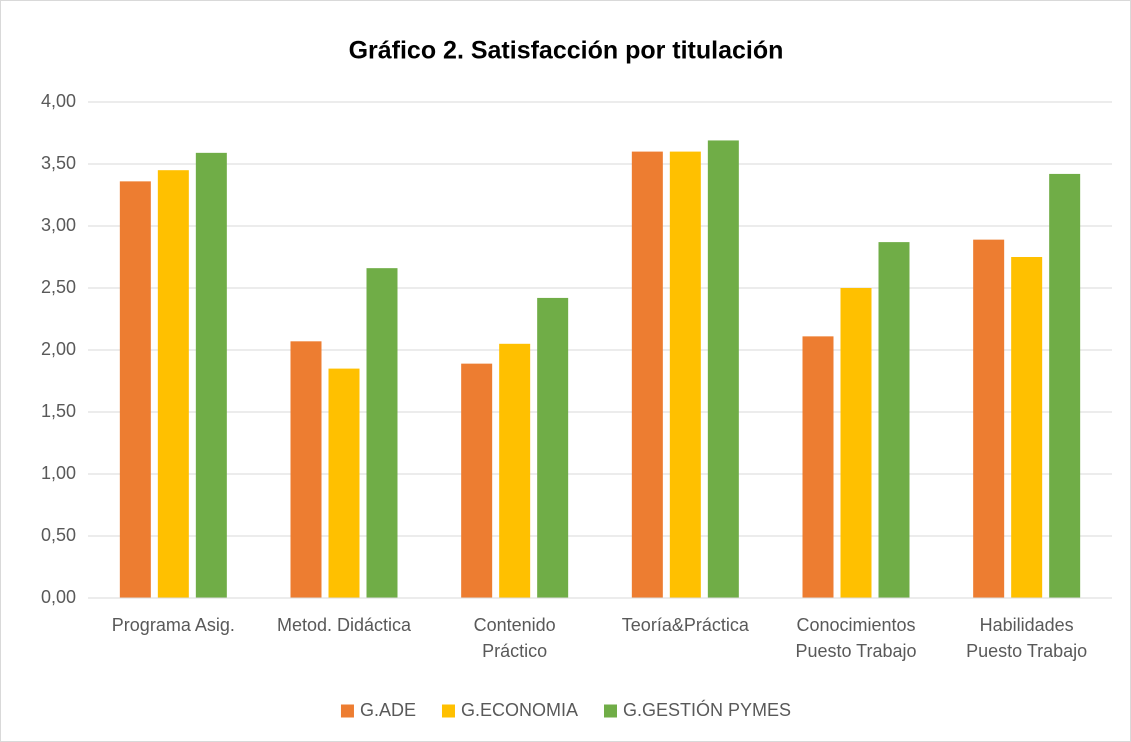 The height and width of the screenshot is (742, 1131). Describe the element at coordinates (388, 710) in the screenshot. I see `legend-label: G.ADE` at that location.